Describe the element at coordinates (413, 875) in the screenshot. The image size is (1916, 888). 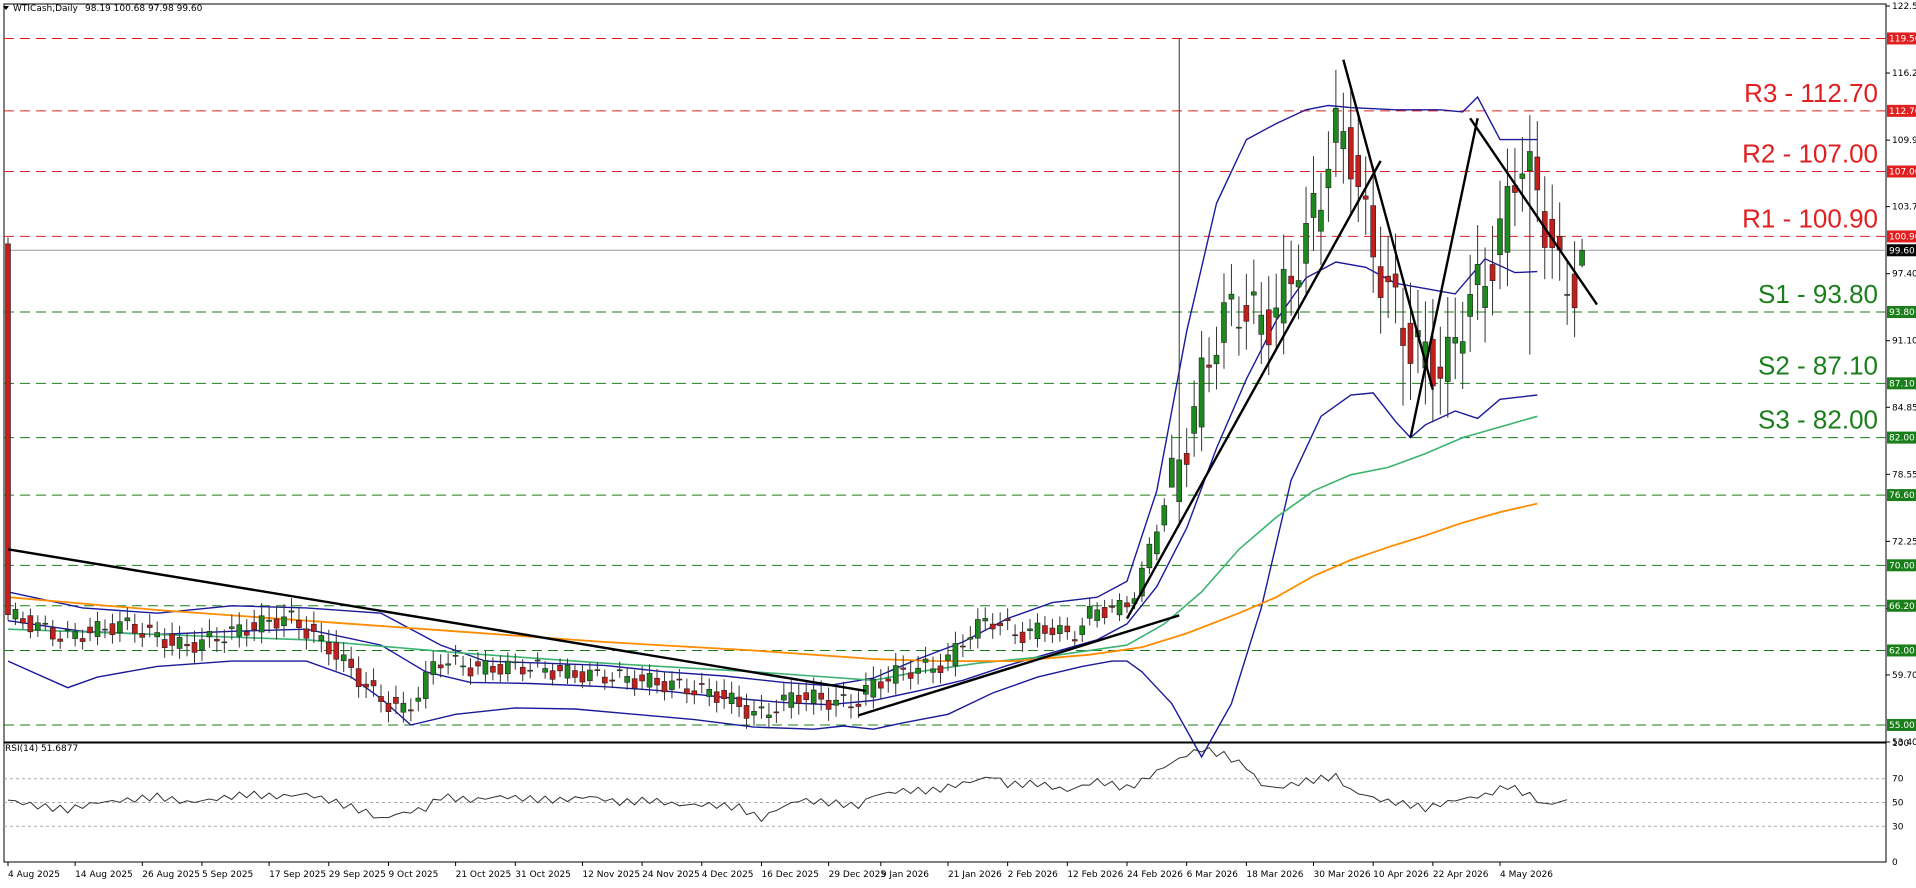
I see `time-tick-label: 9 Oct 2025` at that location.